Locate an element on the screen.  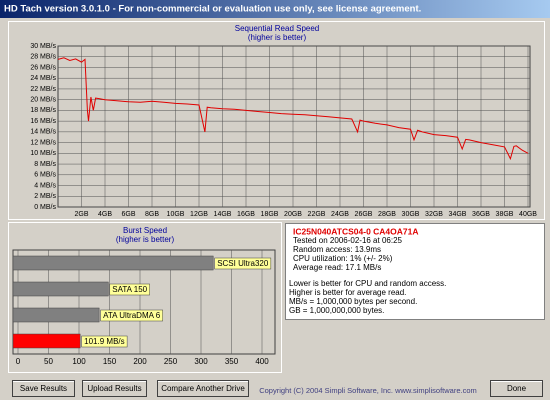
y-tick-label: 24 MB/s is located at coordinates (43, 78).